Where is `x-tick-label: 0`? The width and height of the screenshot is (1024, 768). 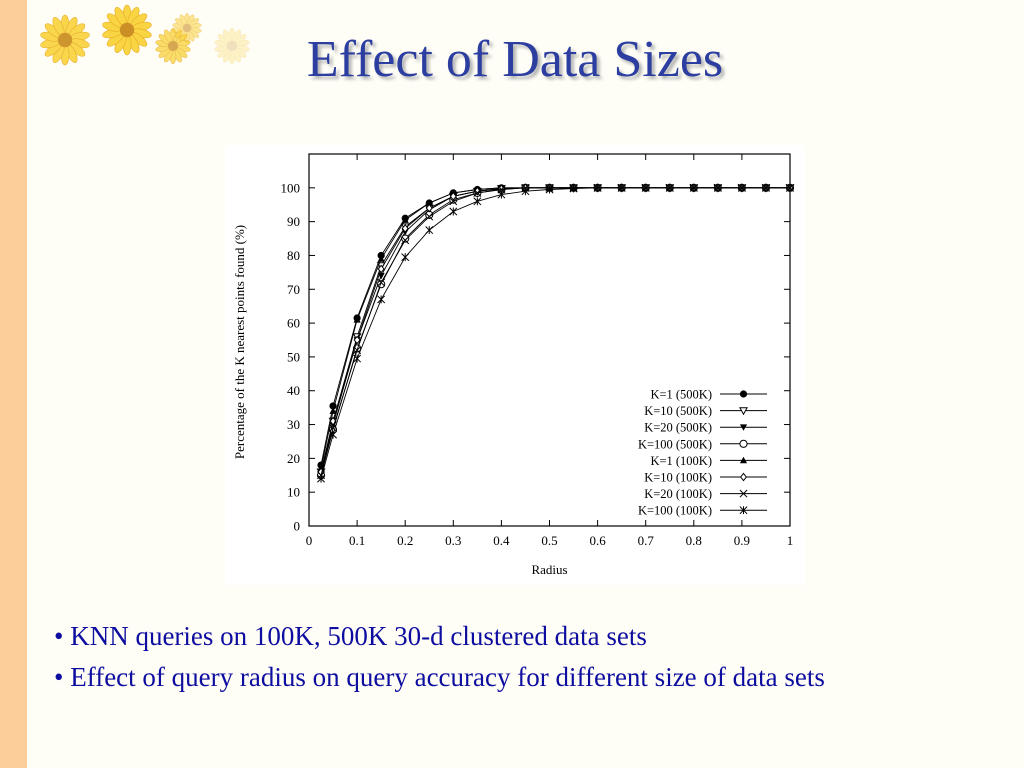 x-tick-label: 0 is located at coordinates (309, 540).